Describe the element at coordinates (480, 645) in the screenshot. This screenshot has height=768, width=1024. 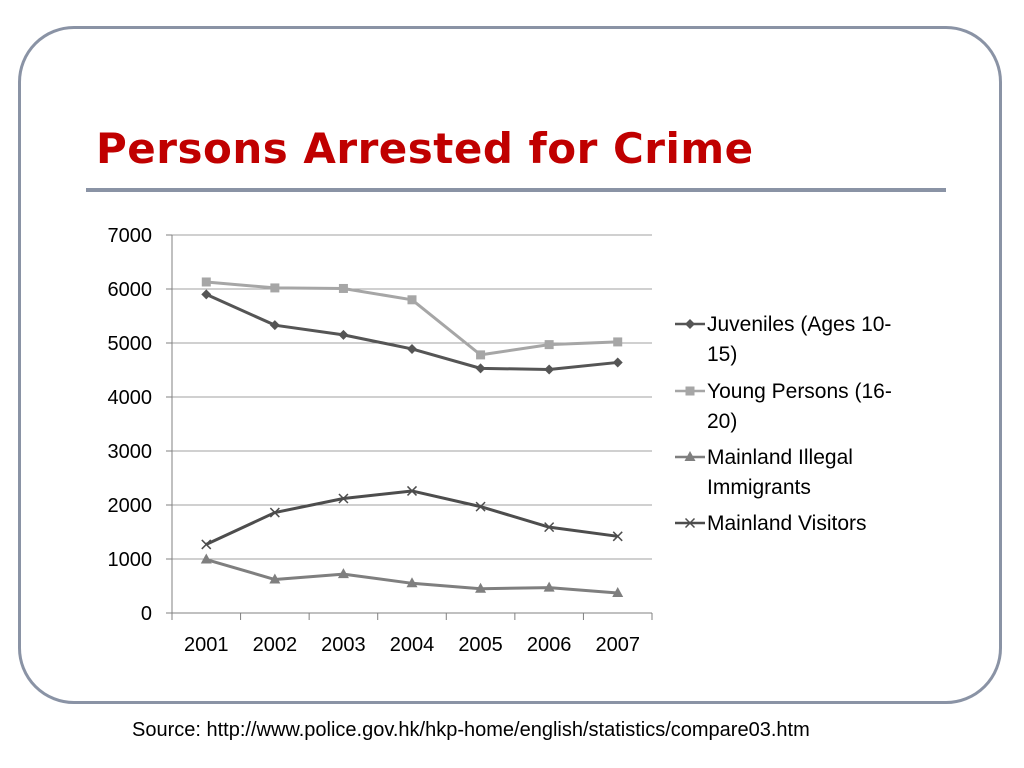
I see `x-tick-label: 2005` at that location.